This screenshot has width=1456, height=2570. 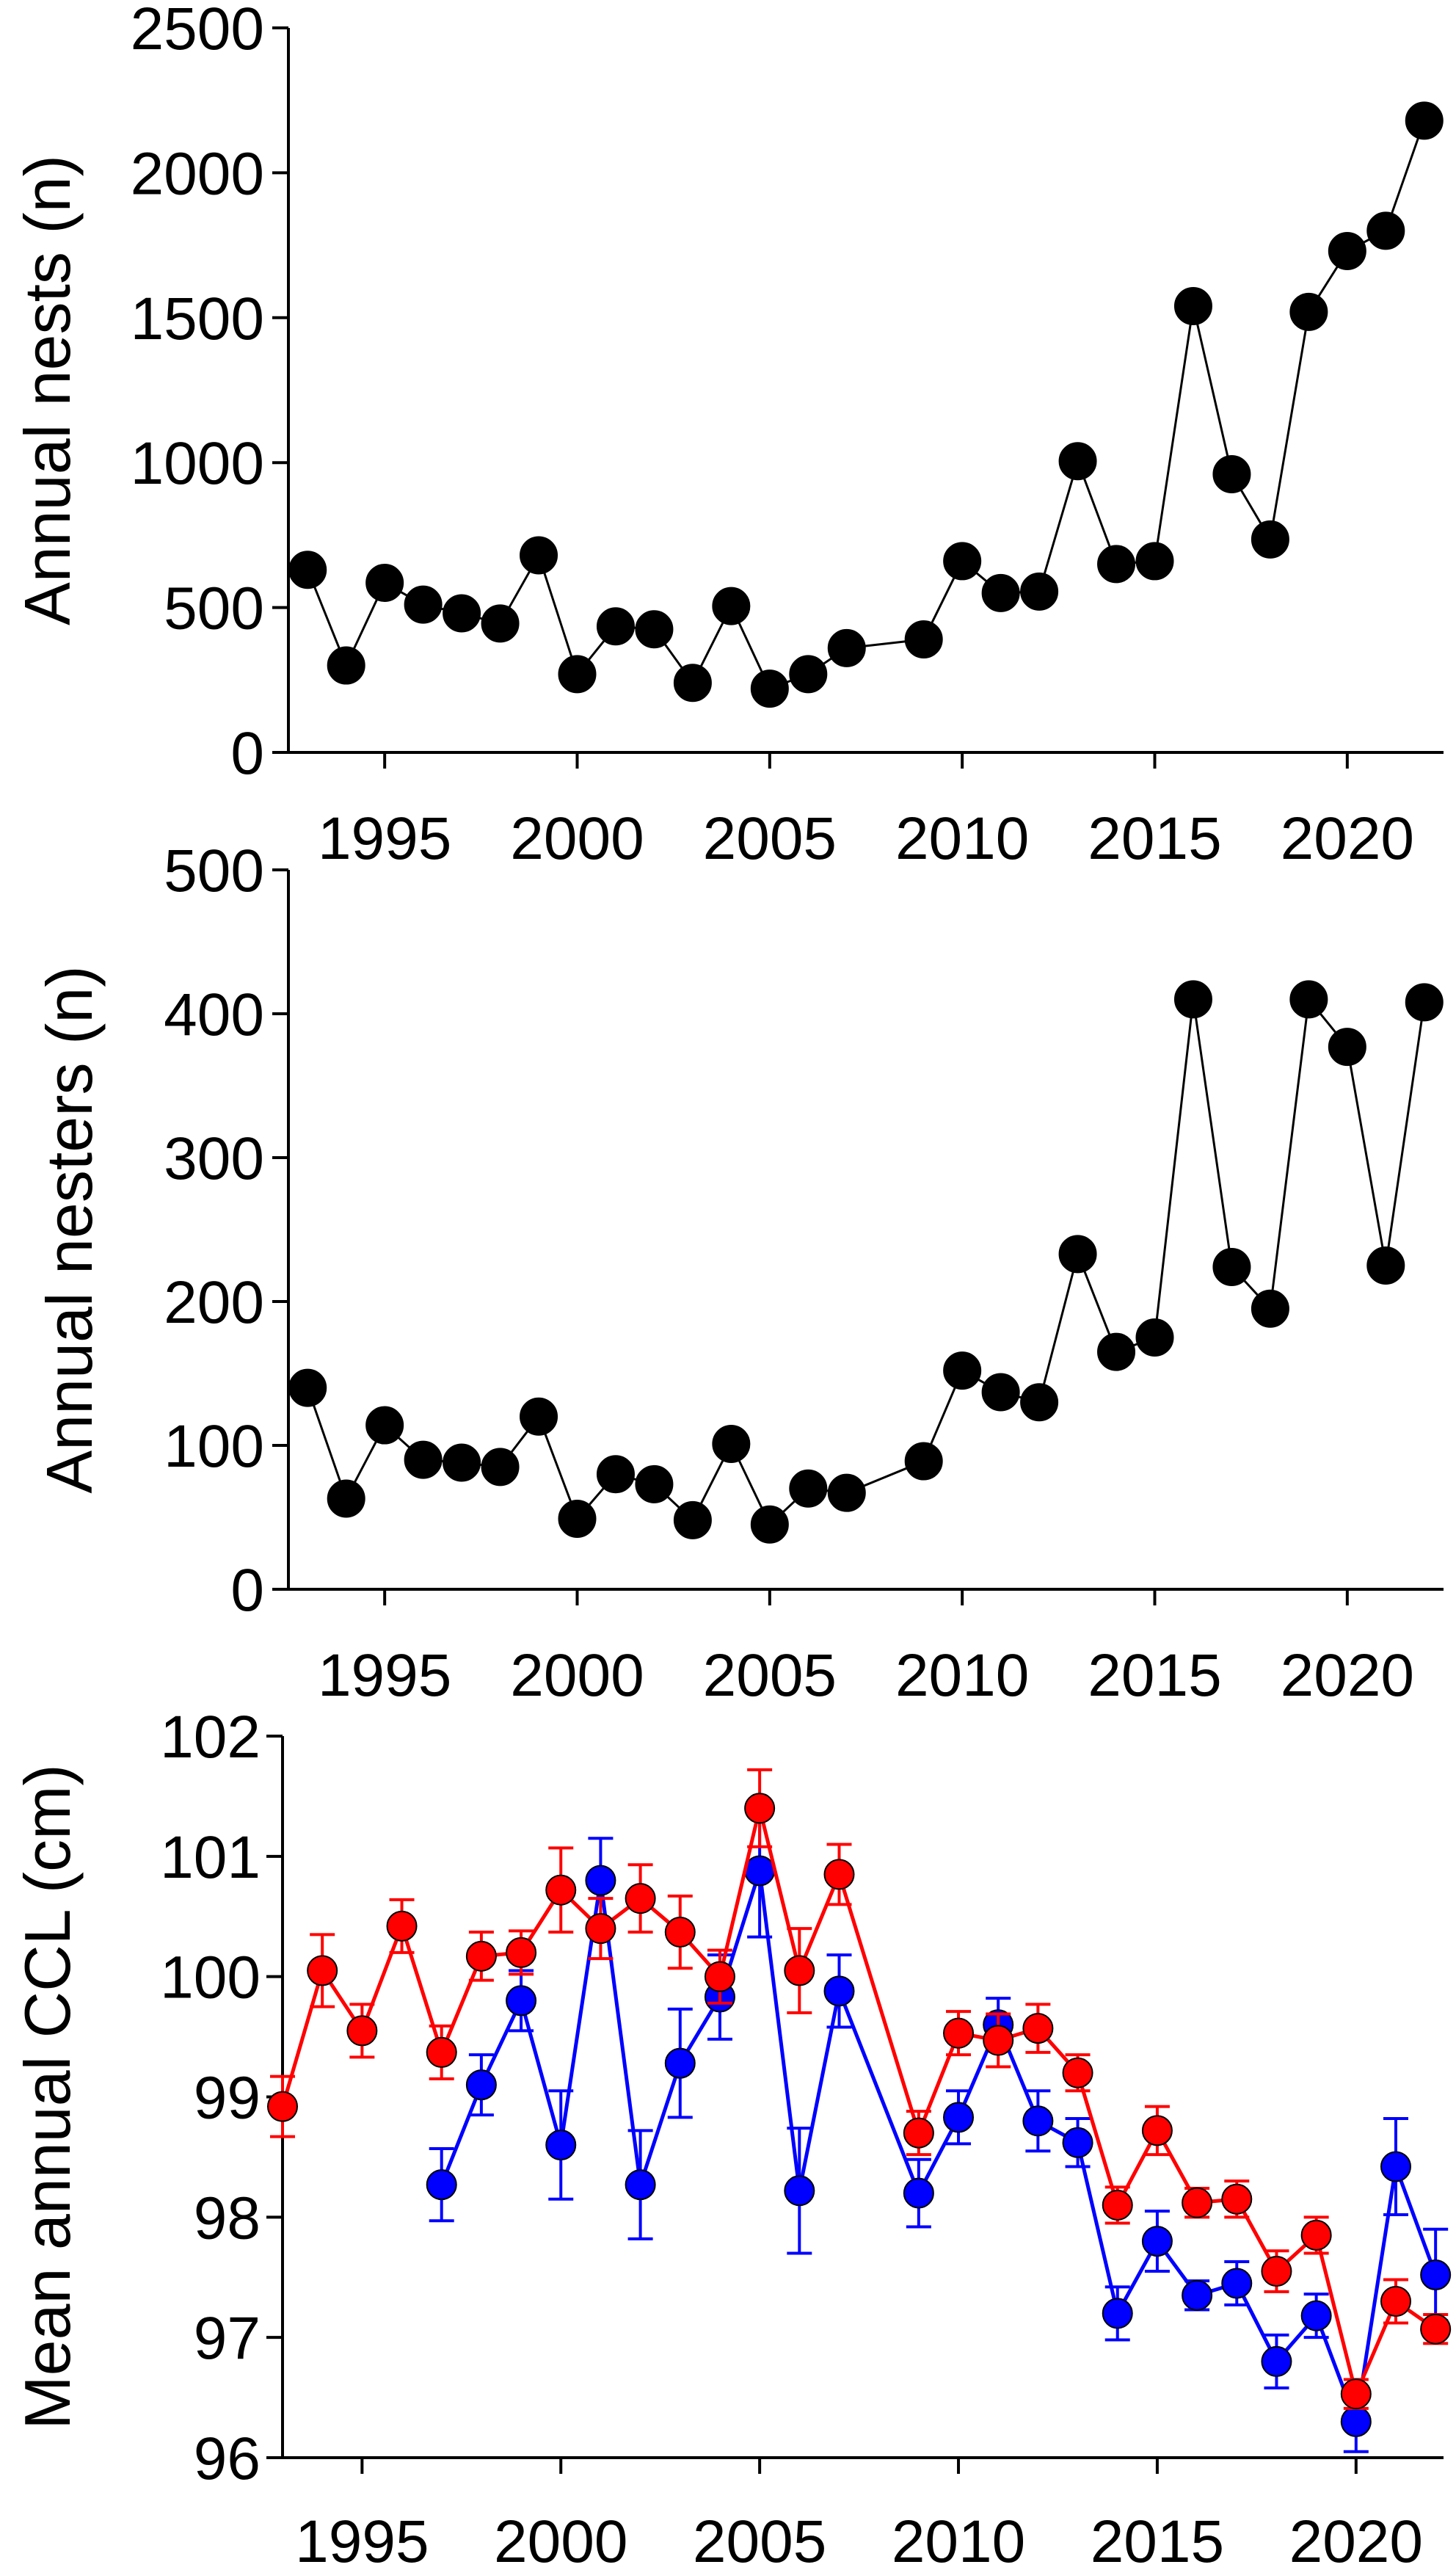 I want to click on y-tick-label: 300, so click(x=214, y=1158).